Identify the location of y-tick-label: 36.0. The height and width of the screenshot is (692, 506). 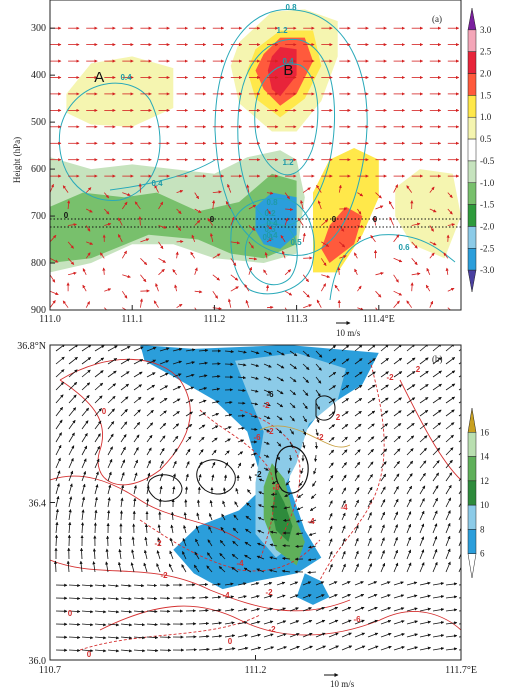
(38, 661).